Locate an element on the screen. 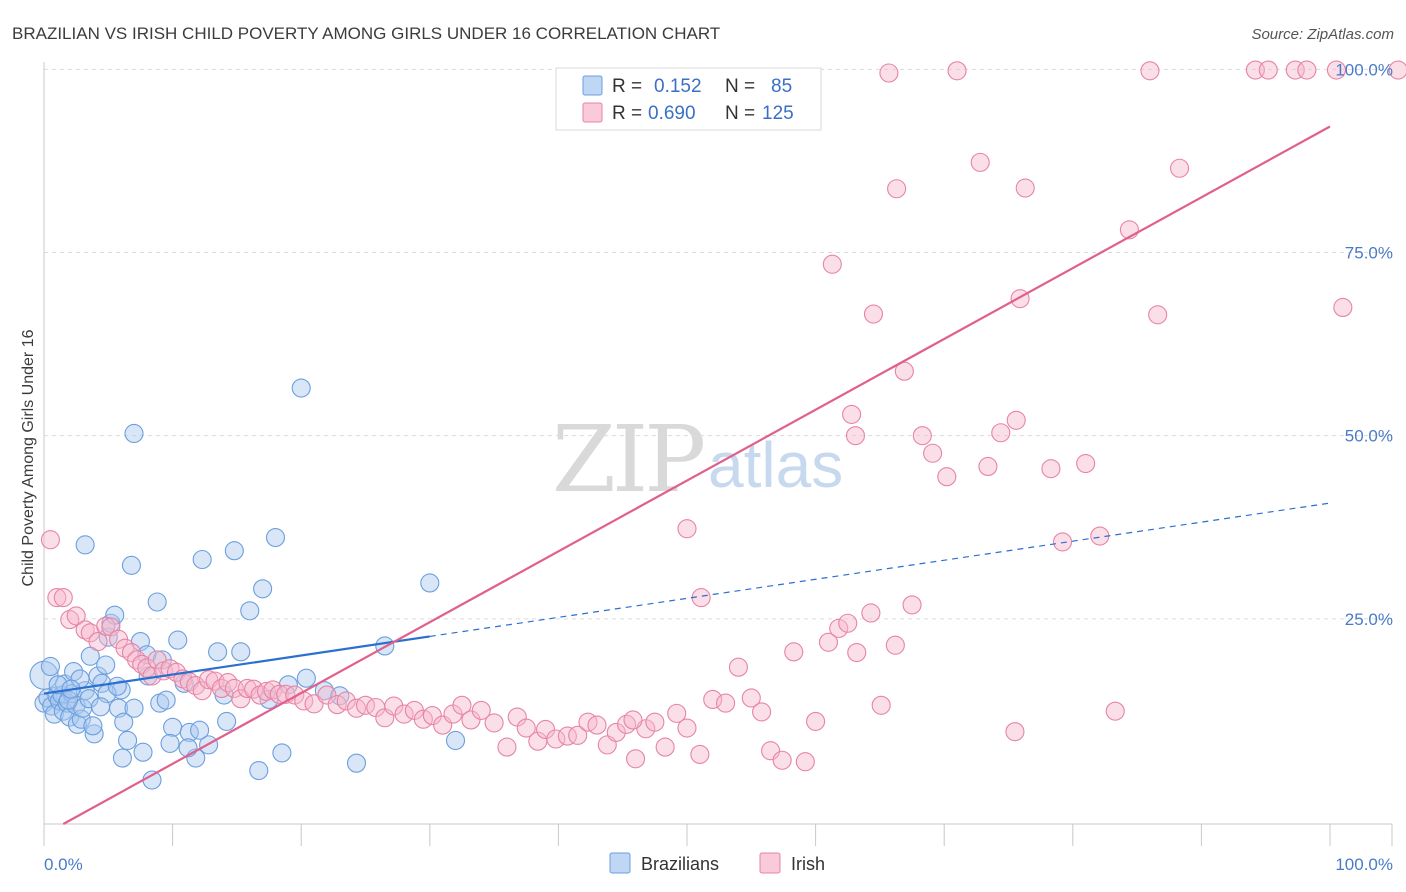  legend-swatch-brazilians is located at coordinates (592, 85).